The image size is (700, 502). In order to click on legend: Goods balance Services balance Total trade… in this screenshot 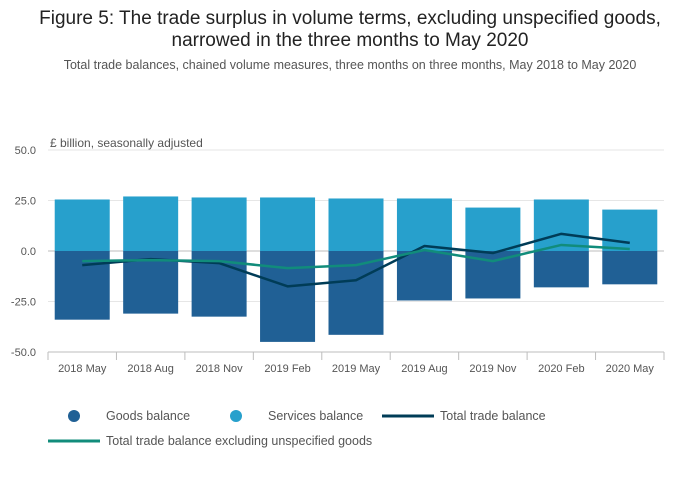, I will do `click(297, 428)`.